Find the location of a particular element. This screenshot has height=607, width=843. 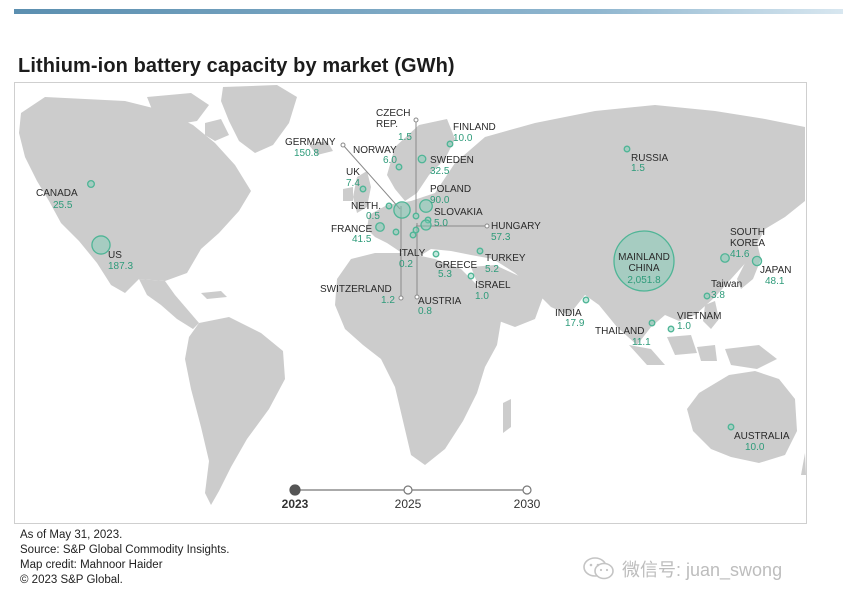

wechat-watermark: 微信号: juan_swong is located at coordinates (682, 569).